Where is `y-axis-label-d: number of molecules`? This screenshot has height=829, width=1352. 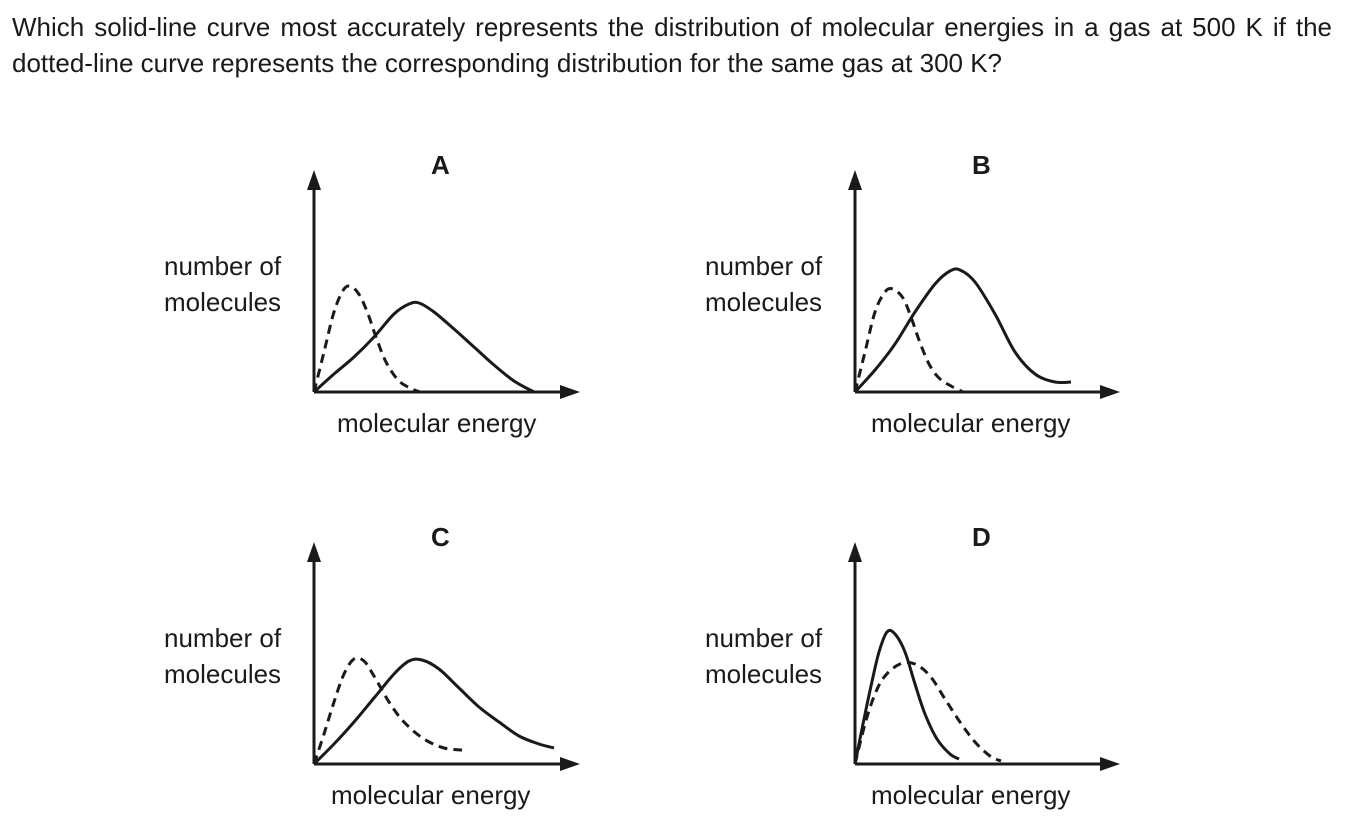 y-axis-label-d: number of molecules is located at coordinates (764, 656).